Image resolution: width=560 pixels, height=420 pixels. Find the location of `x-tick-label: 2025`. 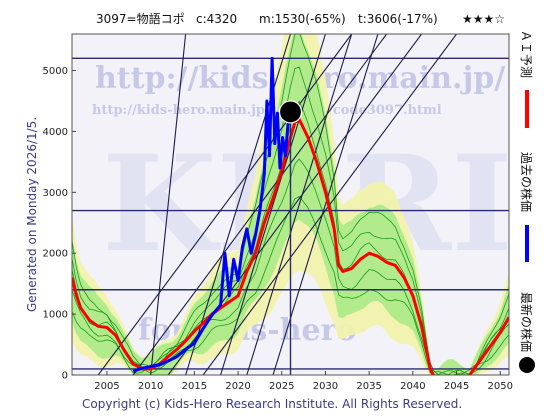

x-tick-label: 2025 is located at coordinates (281, 386).